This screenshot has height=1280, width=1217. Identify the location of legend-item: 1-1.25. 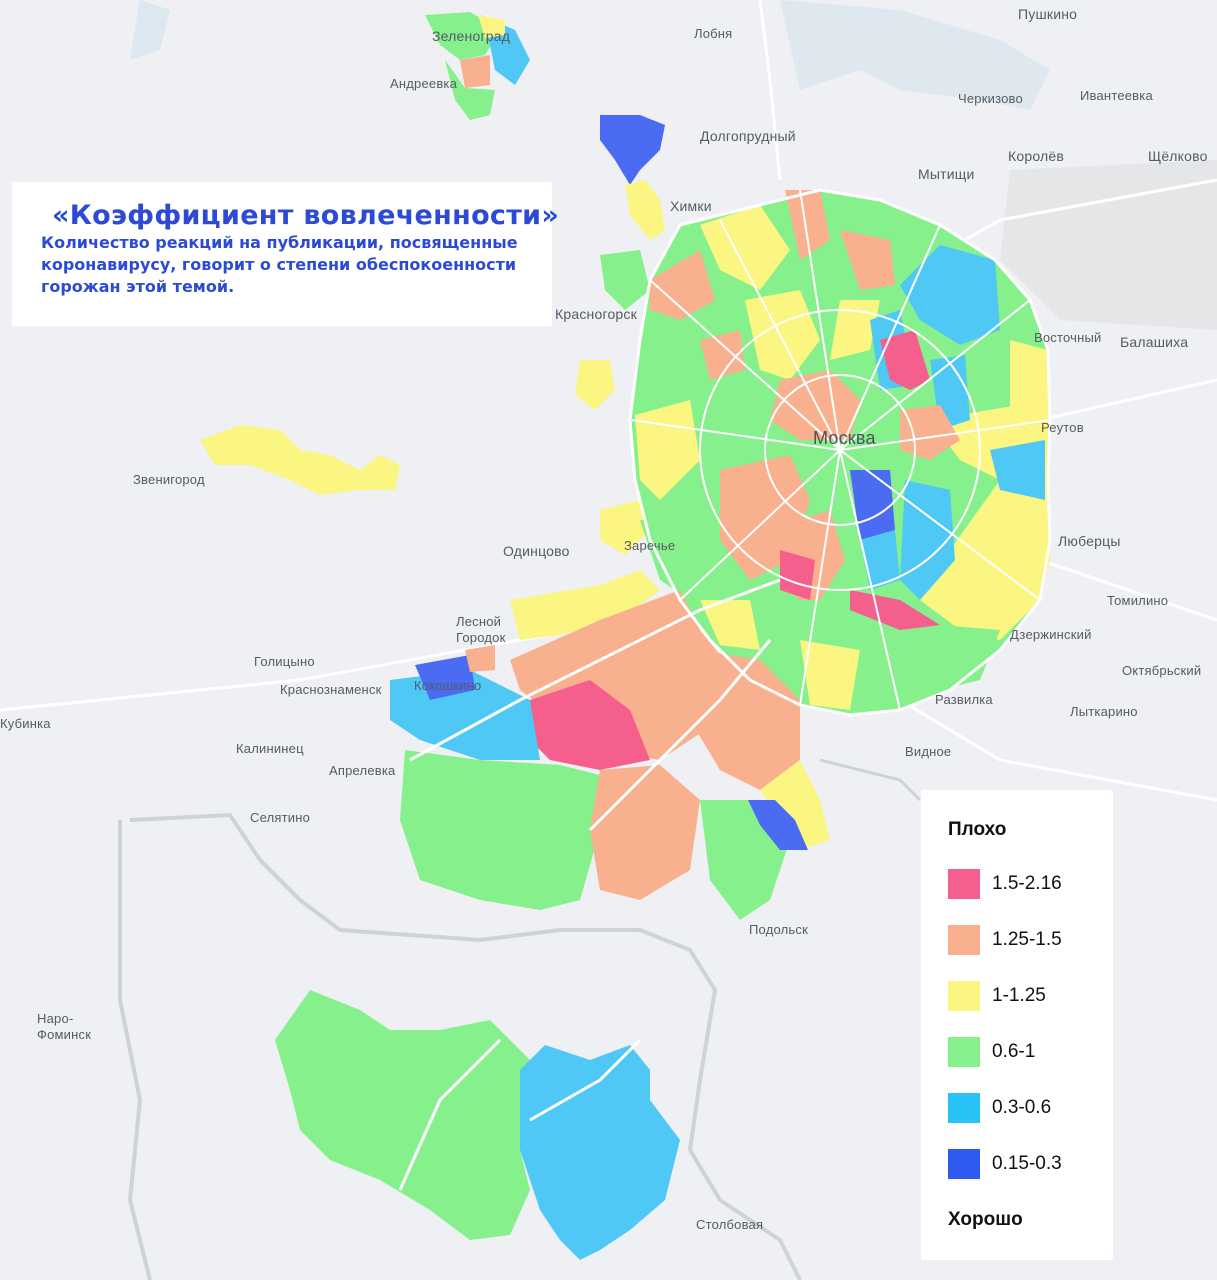
(997, 996).